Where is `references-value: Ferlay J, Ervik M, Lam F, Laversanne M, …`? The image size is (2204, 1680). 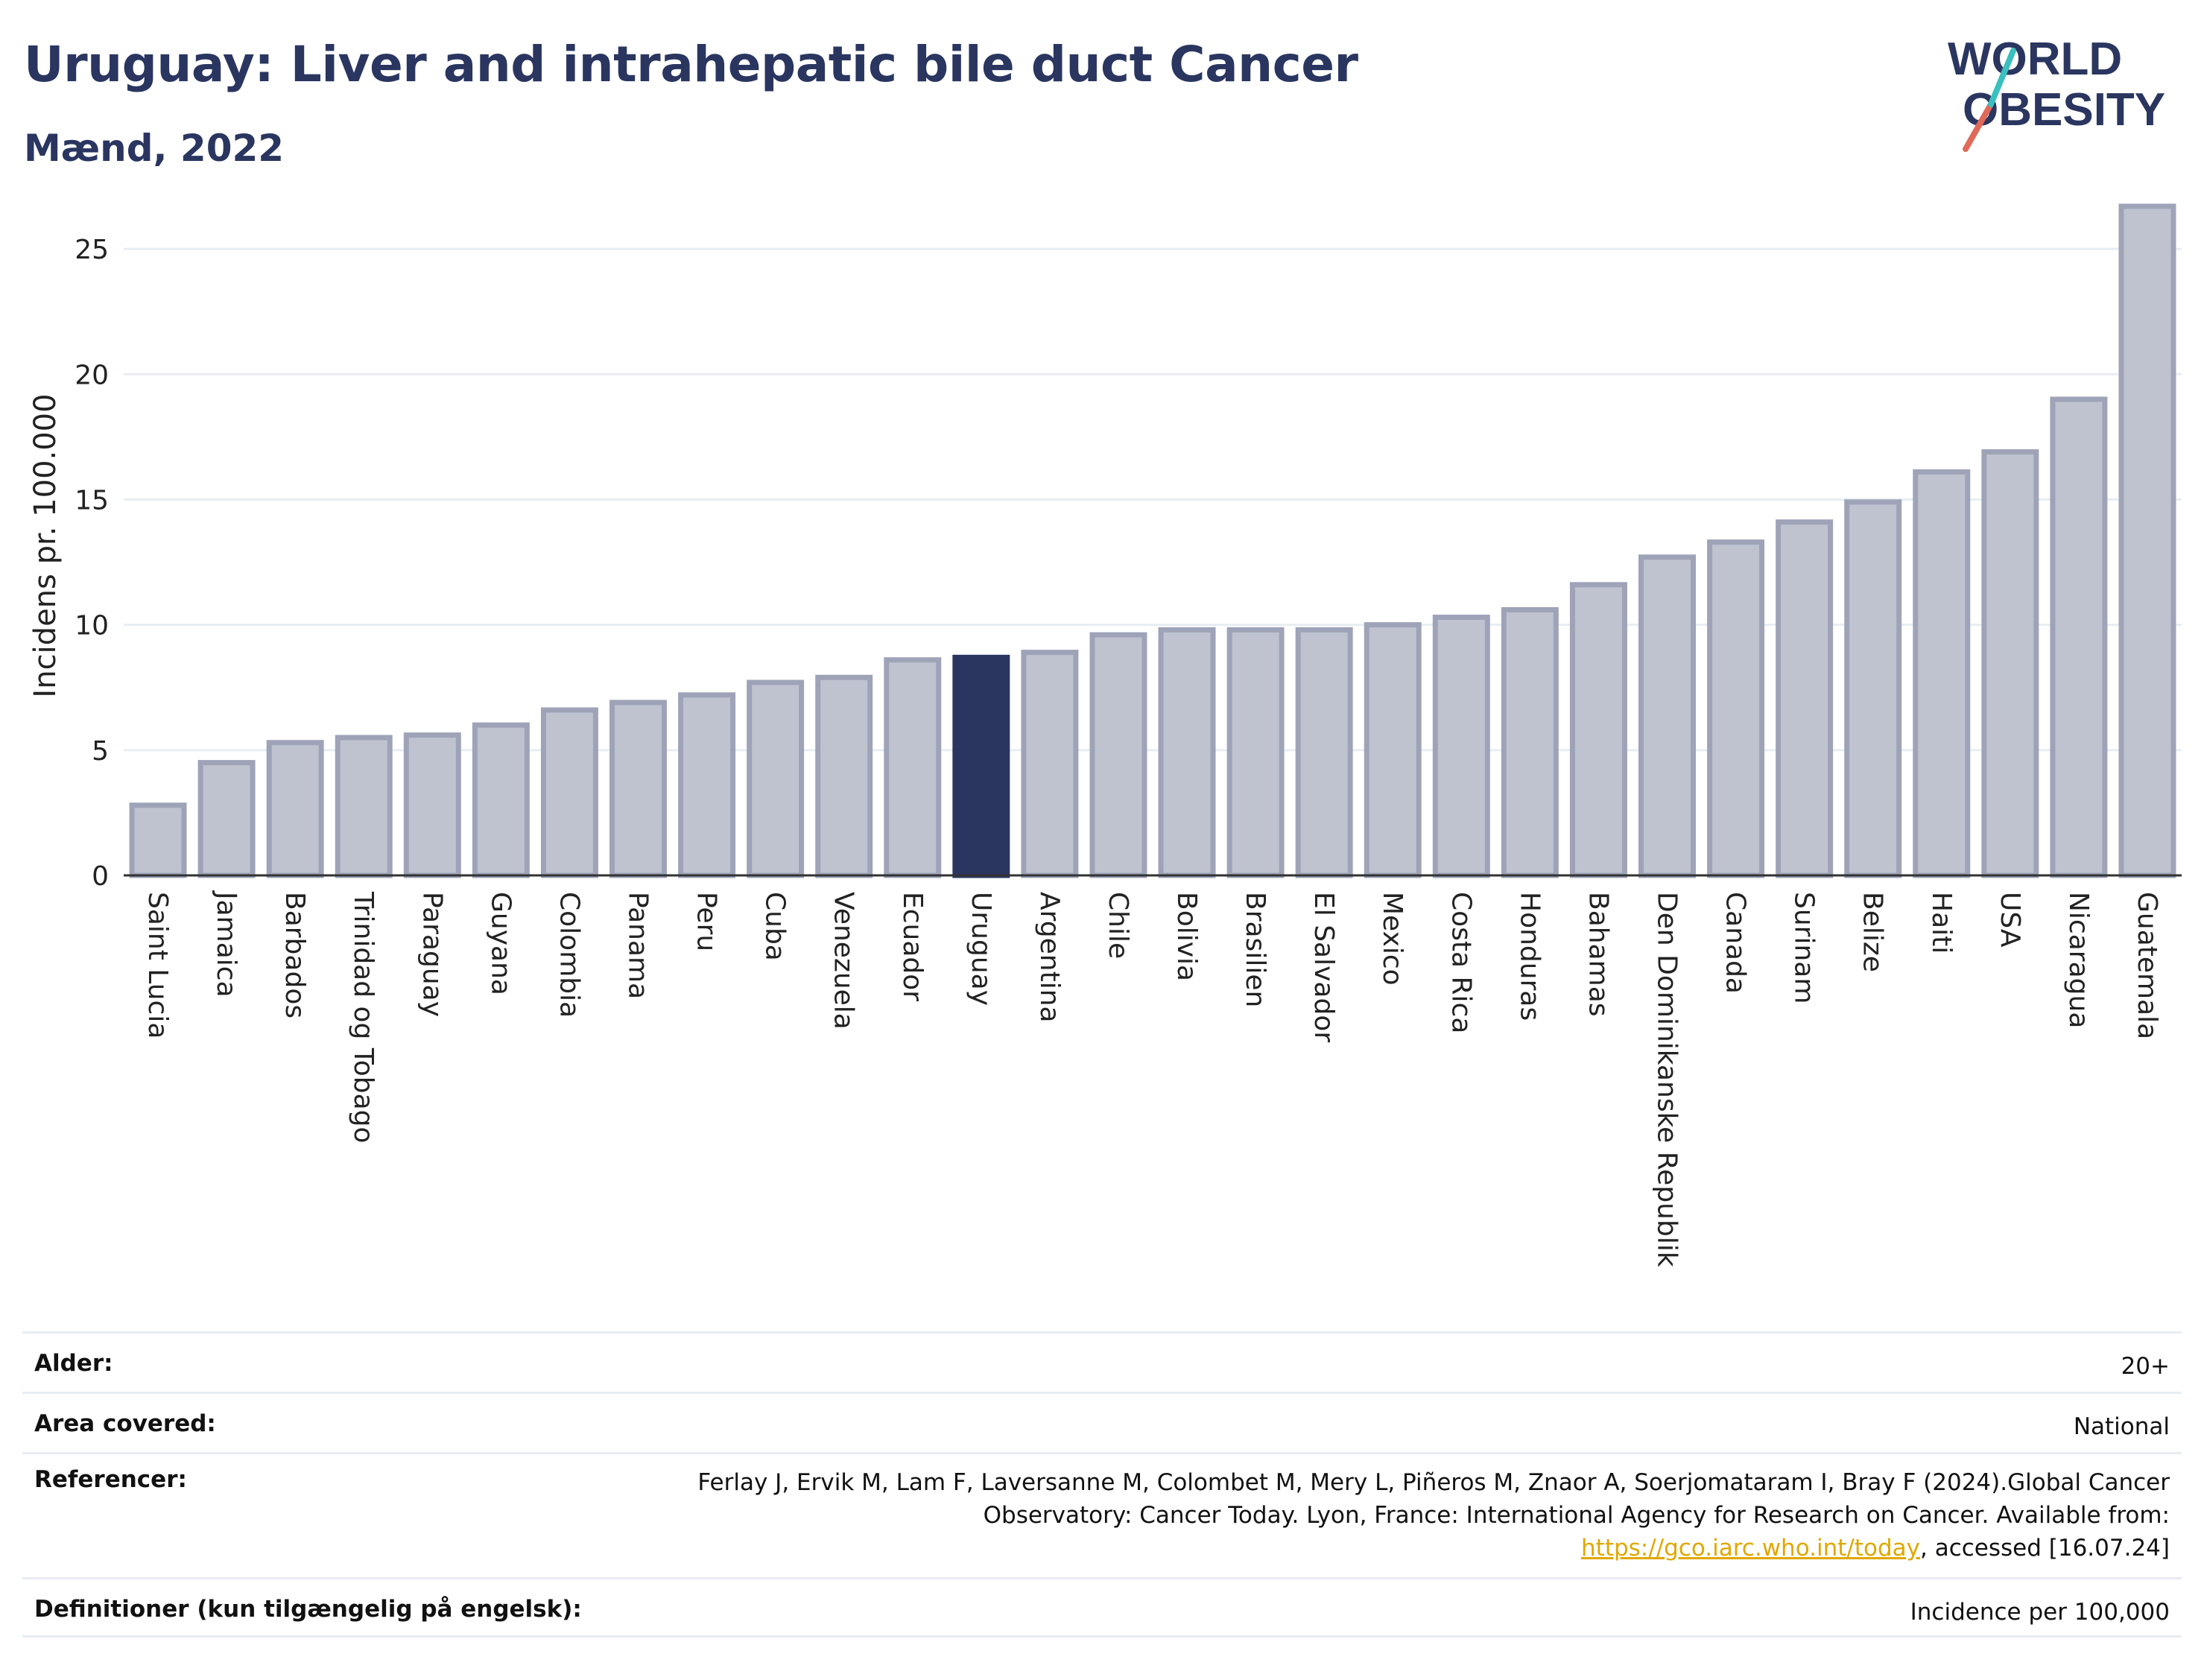
references-value: Ferlay J, Ervik M, Lam F, Laversanne M, … is located at coordinates (1417, 1515).